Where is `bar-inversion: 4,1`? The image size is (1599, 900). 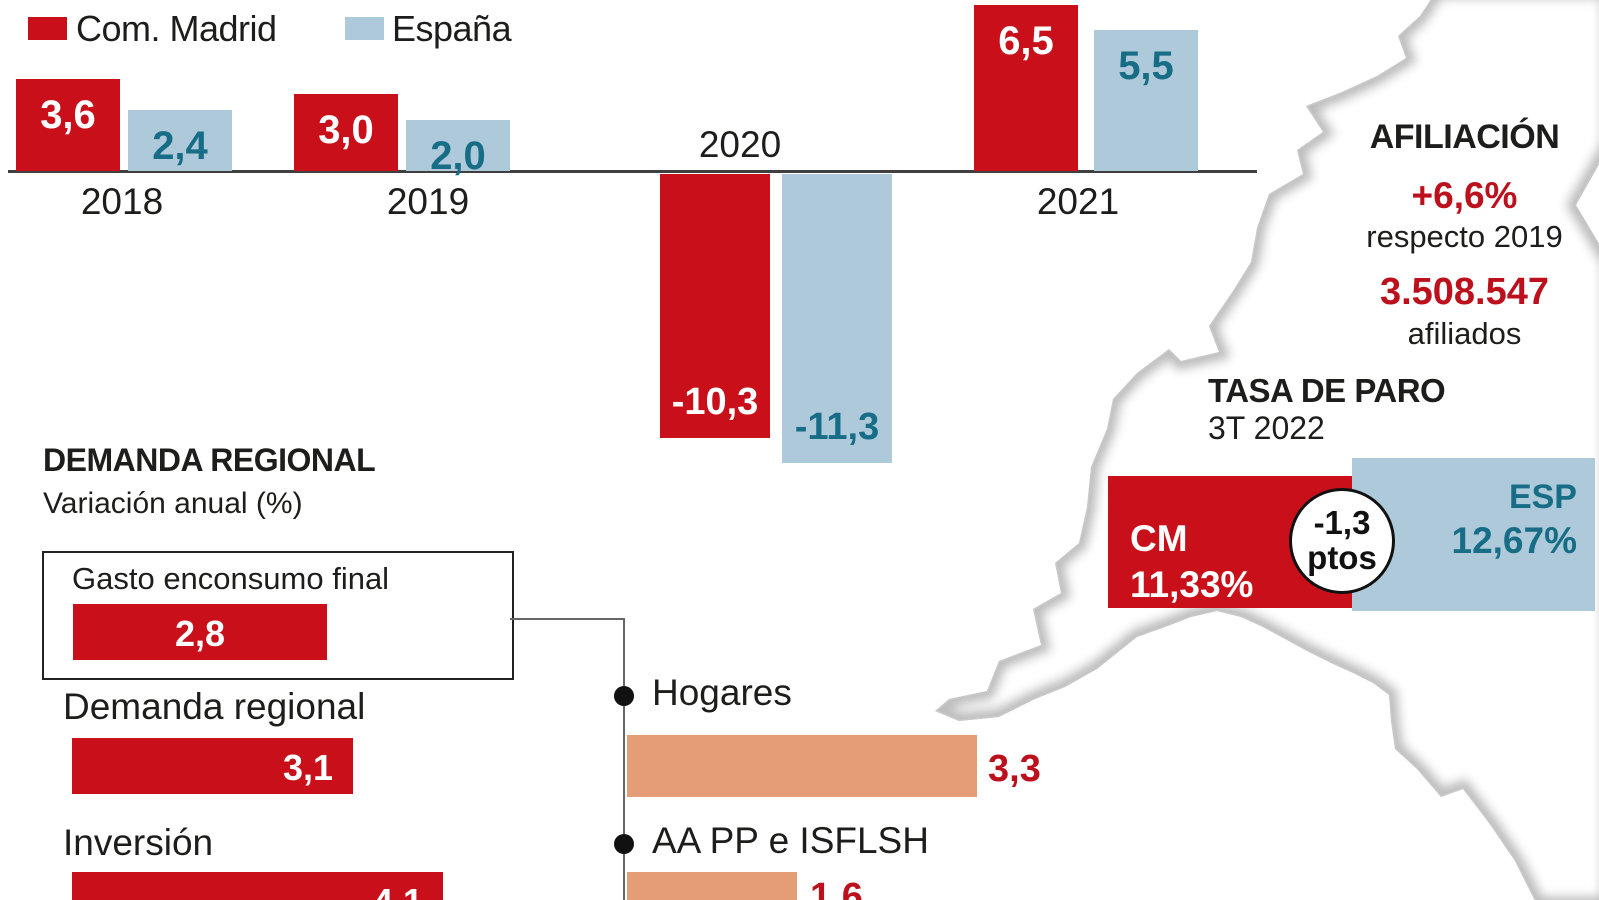 bar-inversion: 4,1 is located at coordinates (257, 886).